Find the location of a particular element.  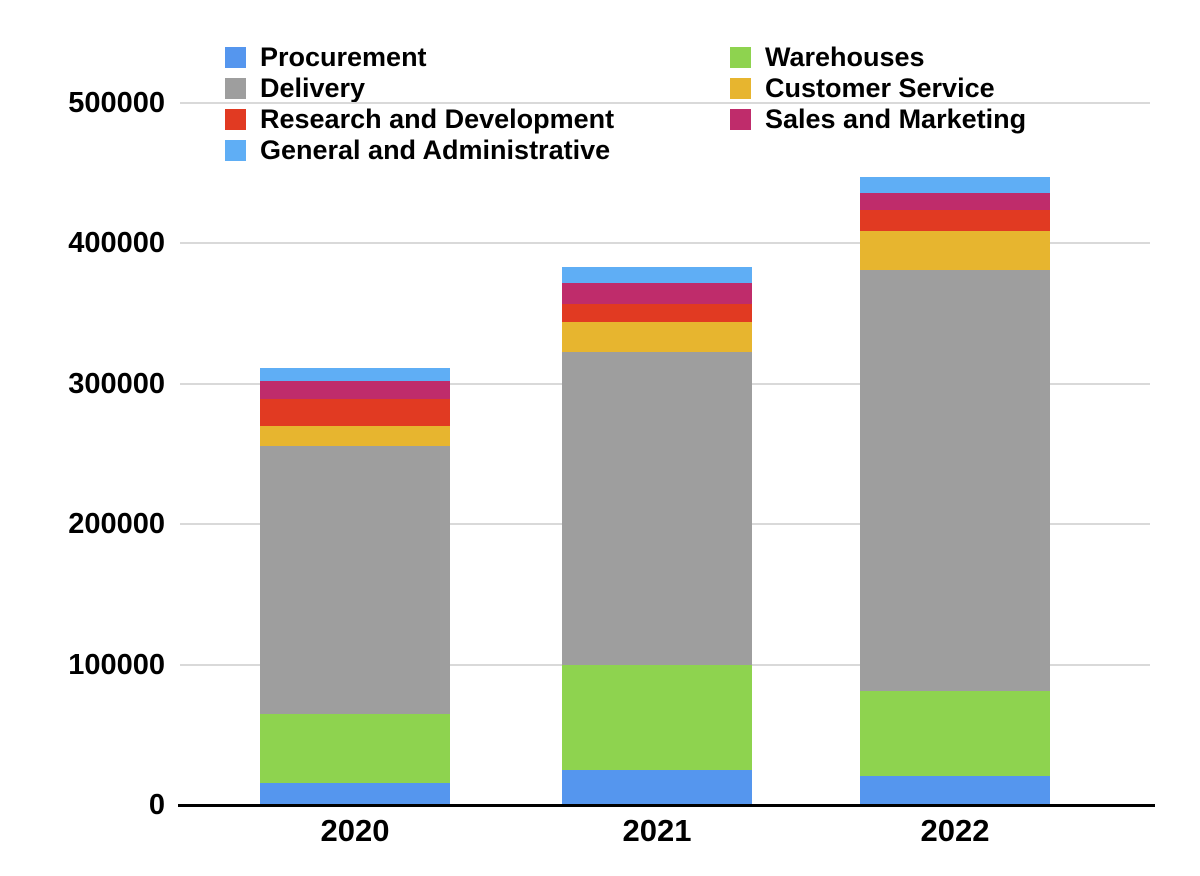

legend-item-research-and-development: Research and Development is located at coordinates (419, 119).